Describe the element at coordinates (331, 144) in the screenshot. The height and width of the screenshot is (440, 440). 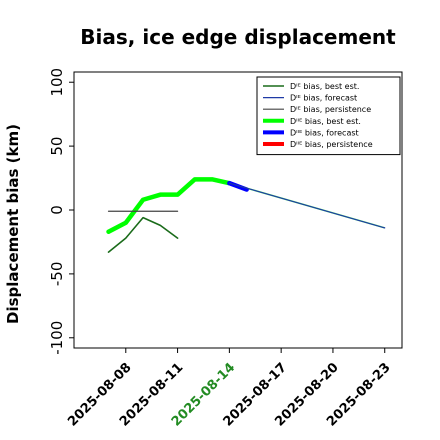
I see `legend-label: Dᴵᴵᴱ bias, persistence` at that location.